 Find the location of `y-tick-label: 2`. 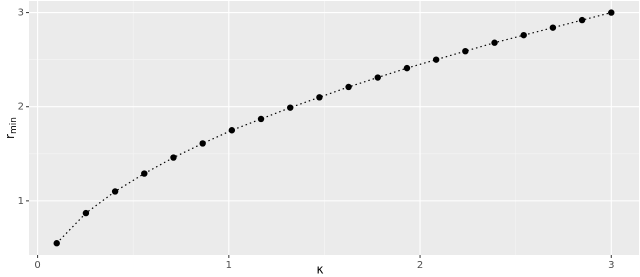

y-tick-label: 2 is located at coordinates (21, 107).